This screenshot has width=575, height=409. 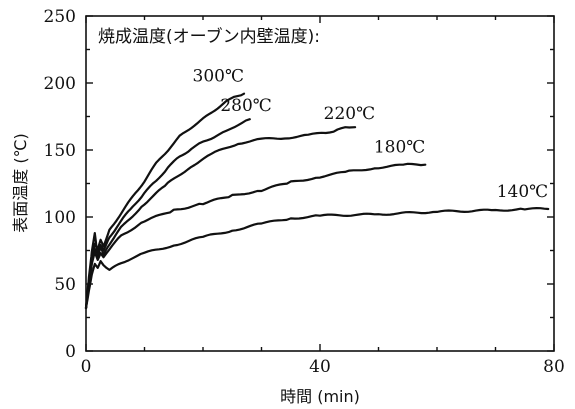 I want to click on y-tick-label: 50, so click(x=65, y=285).